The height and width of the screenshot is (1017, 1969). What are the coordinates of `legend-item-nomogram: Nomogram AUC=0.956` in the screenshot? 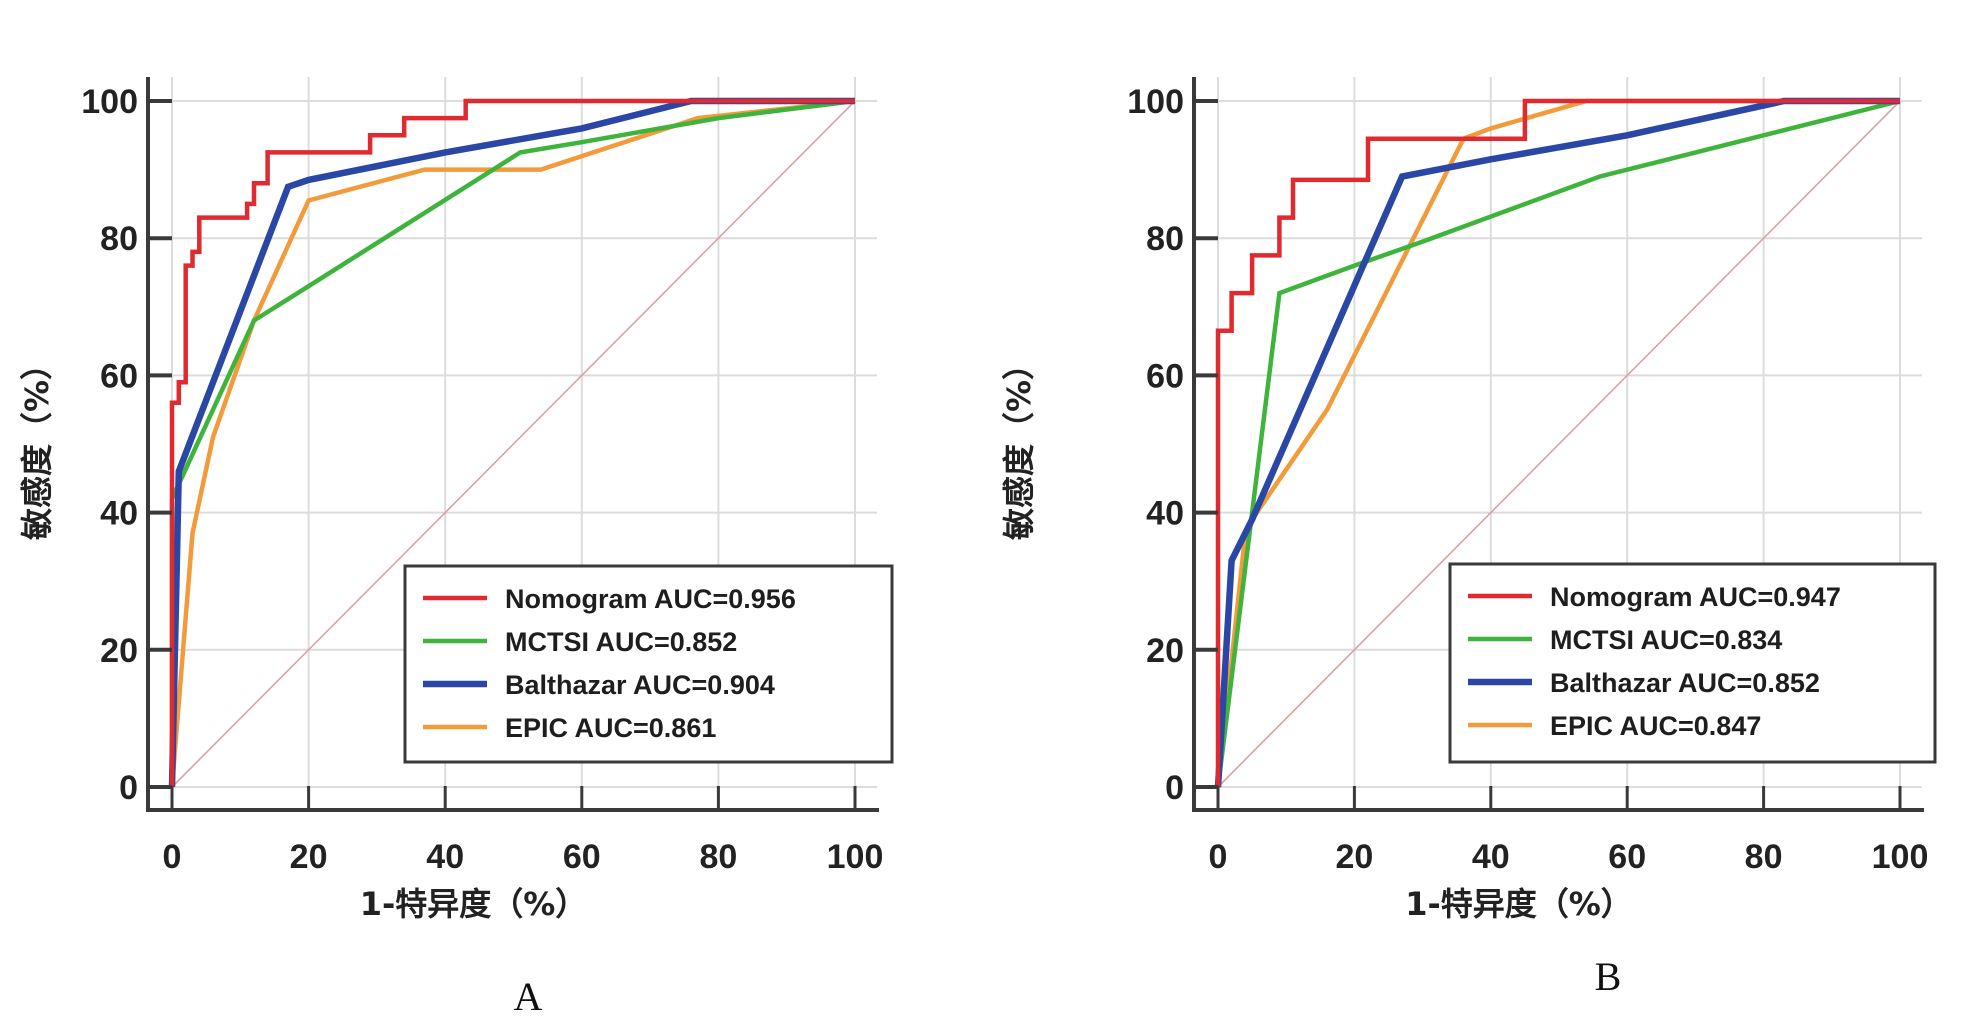 It's located at (609, 599).